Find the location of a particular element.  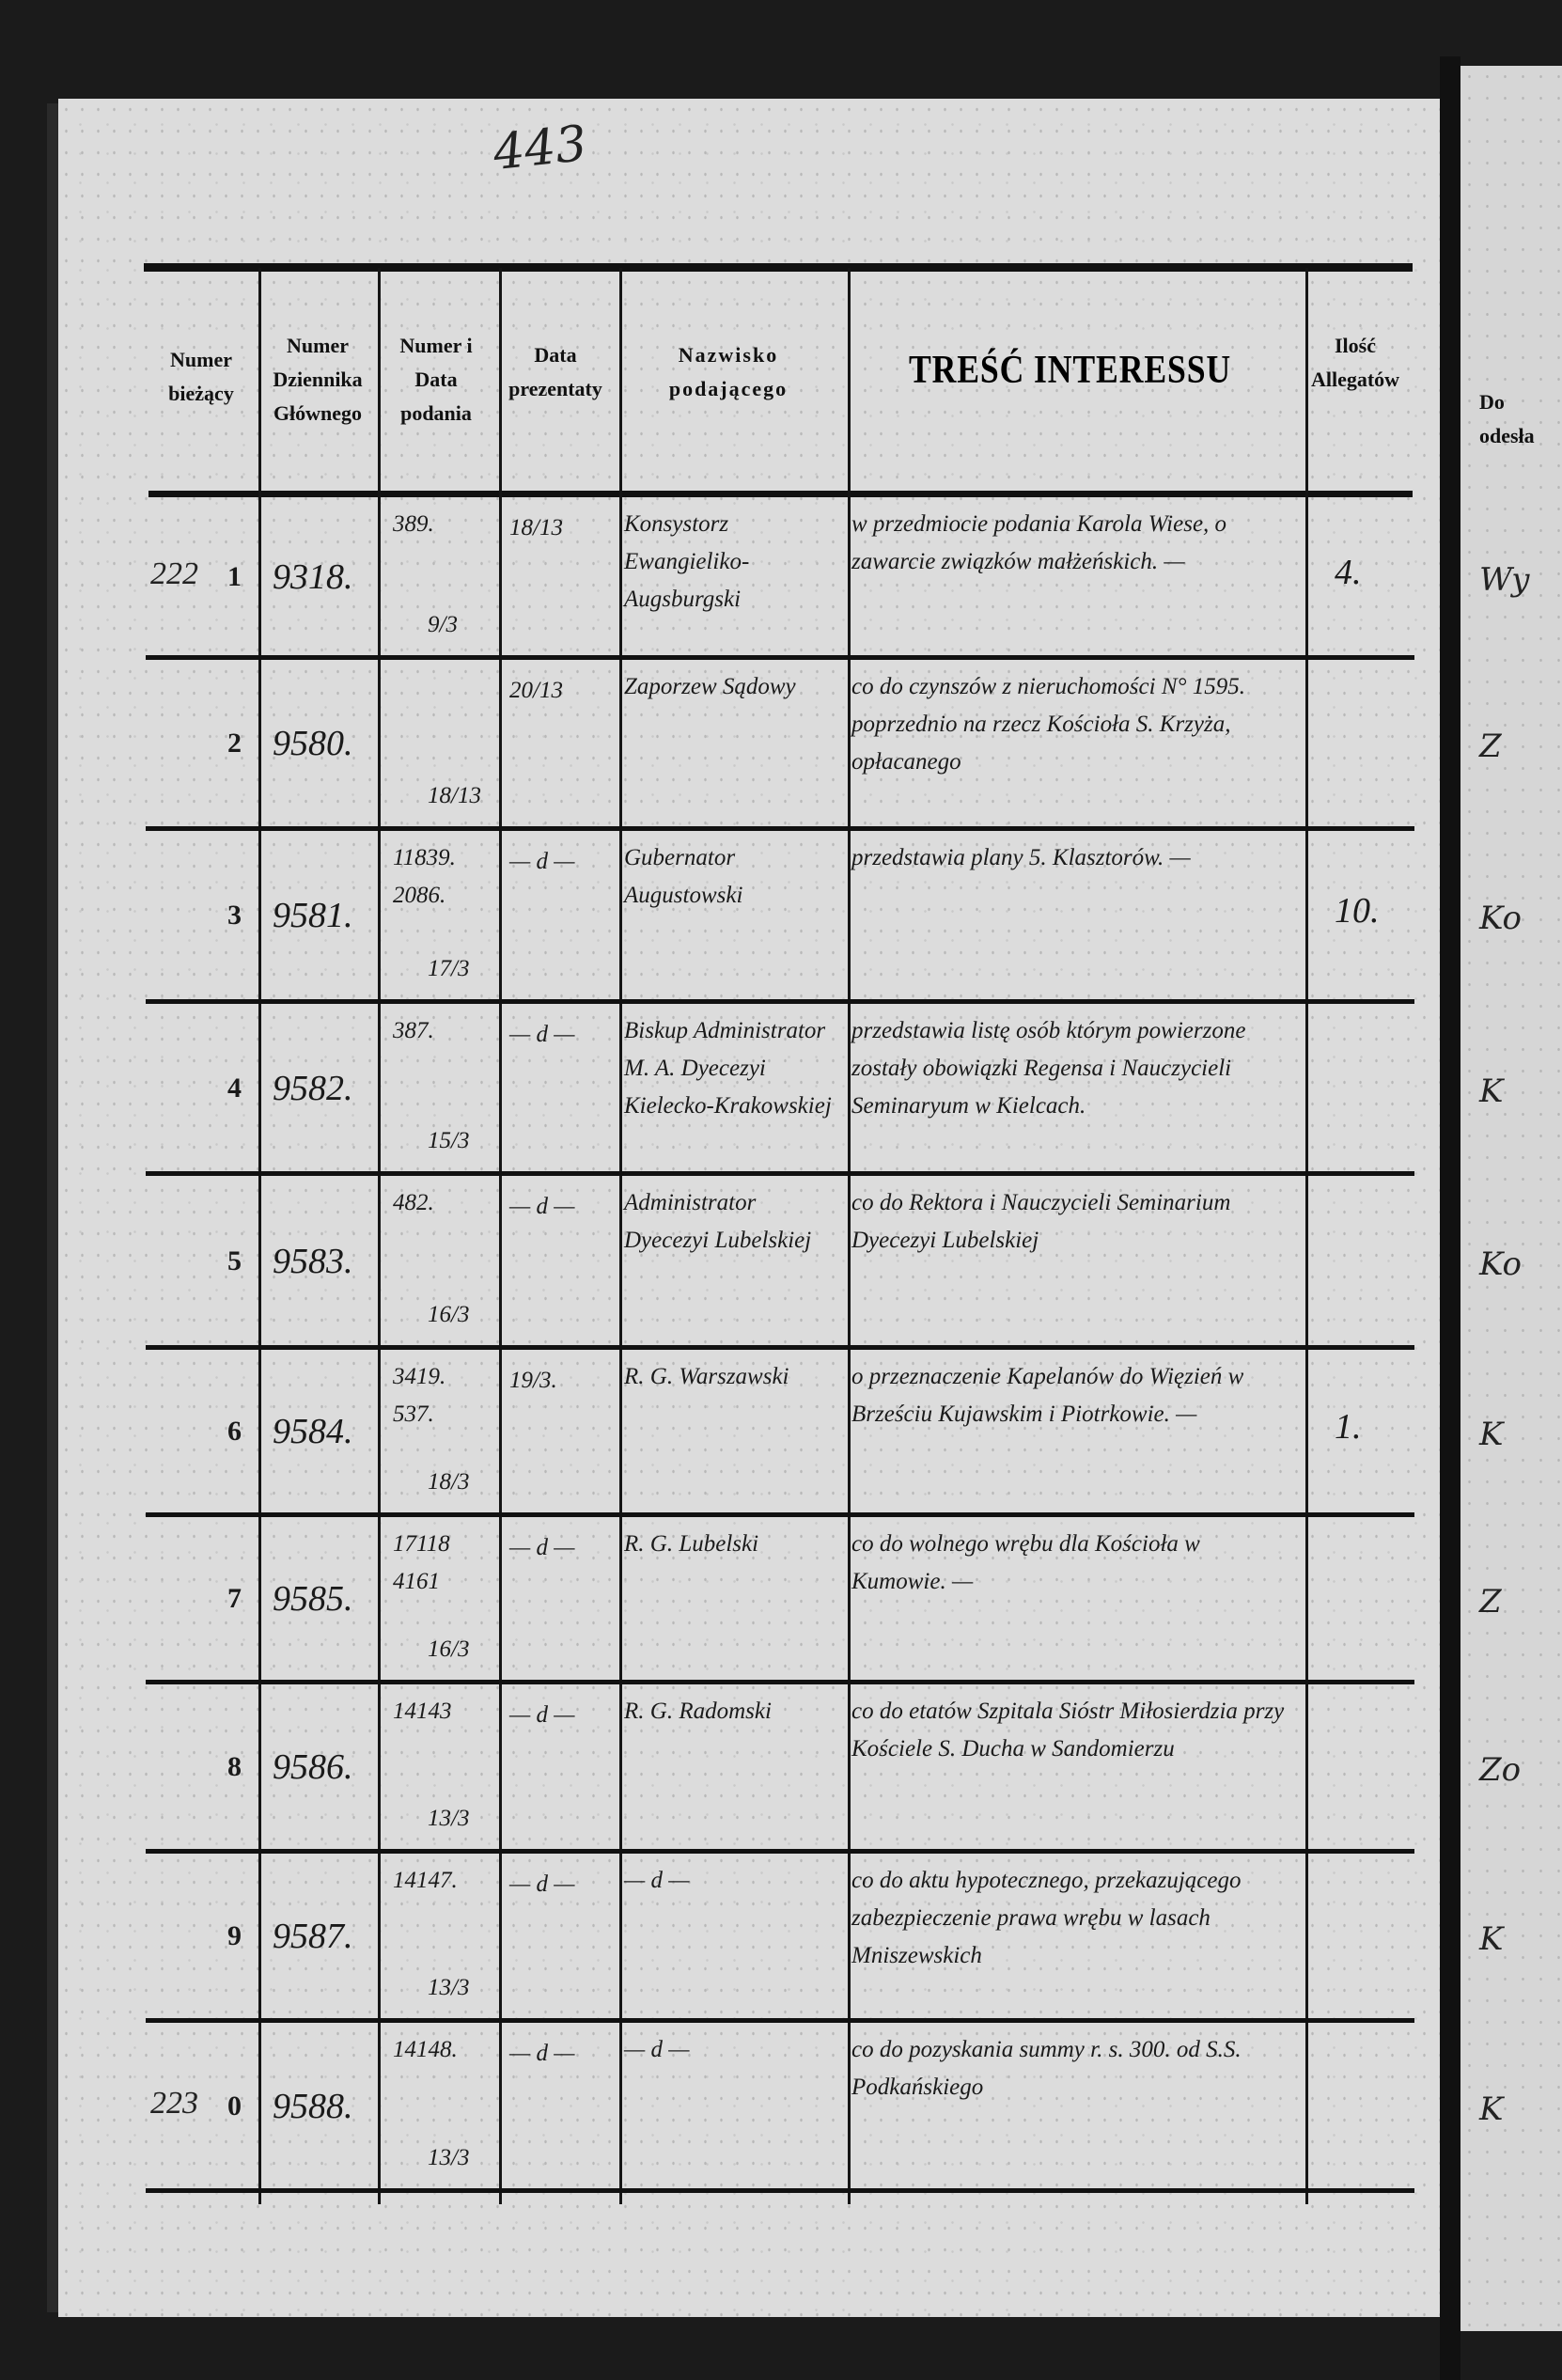

header-ilosc-allegatow: Ilość Allegatów is located at coordinates (1355, 362).